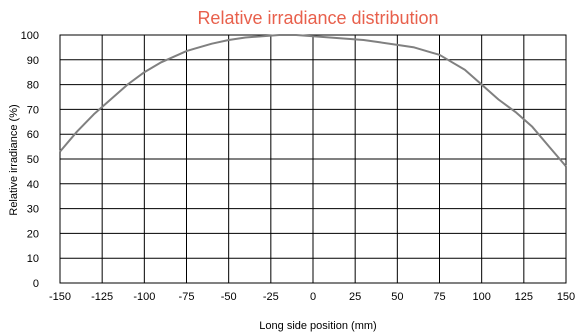 This screenshot has height=335, width=577. Describe the element at coordinates (317, 326) in the screenshot. I see `x-axis-label: Long side position (mm)` at that location.